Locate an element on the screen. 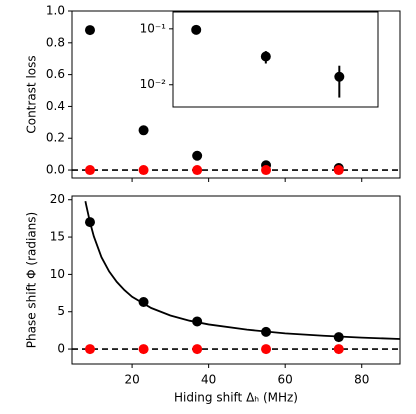 The height and width of the screenshot is (414, 416). y-tick-label: 20 is located at coordinates (57, 199).